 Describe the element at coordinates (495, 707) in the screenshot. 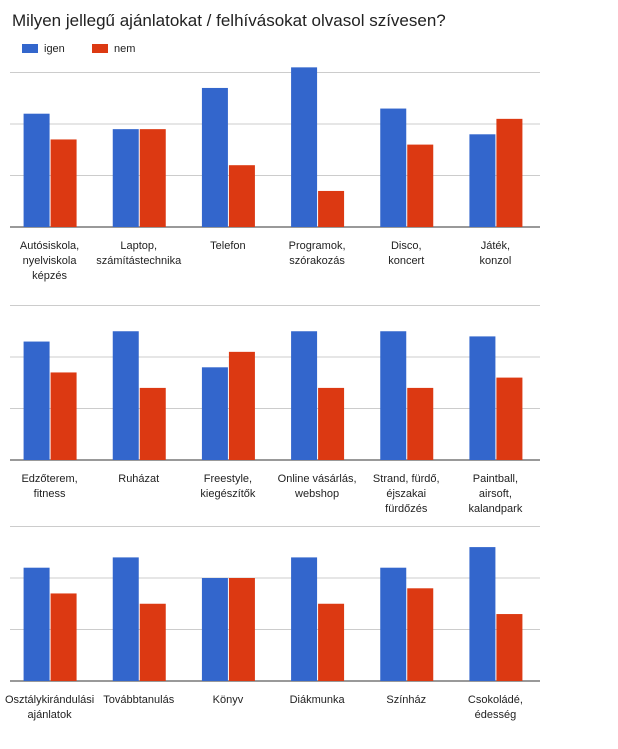

I see `x-tick-label: Csokoládé, édesség` at that location.